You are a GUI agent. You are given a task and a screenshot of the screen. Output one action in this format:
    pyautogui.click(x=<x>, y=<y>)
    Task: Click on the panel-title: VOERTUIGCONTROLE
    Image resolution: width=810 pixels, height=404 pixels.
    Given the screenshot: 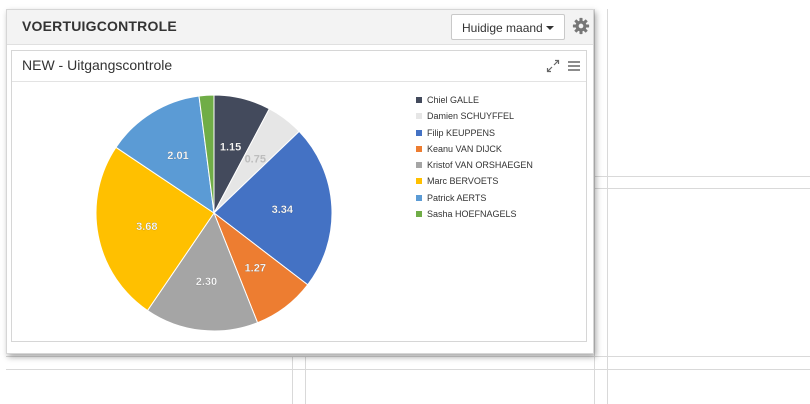 What is the action you would take?
    pyautogui.click(x=99, y=26)
    